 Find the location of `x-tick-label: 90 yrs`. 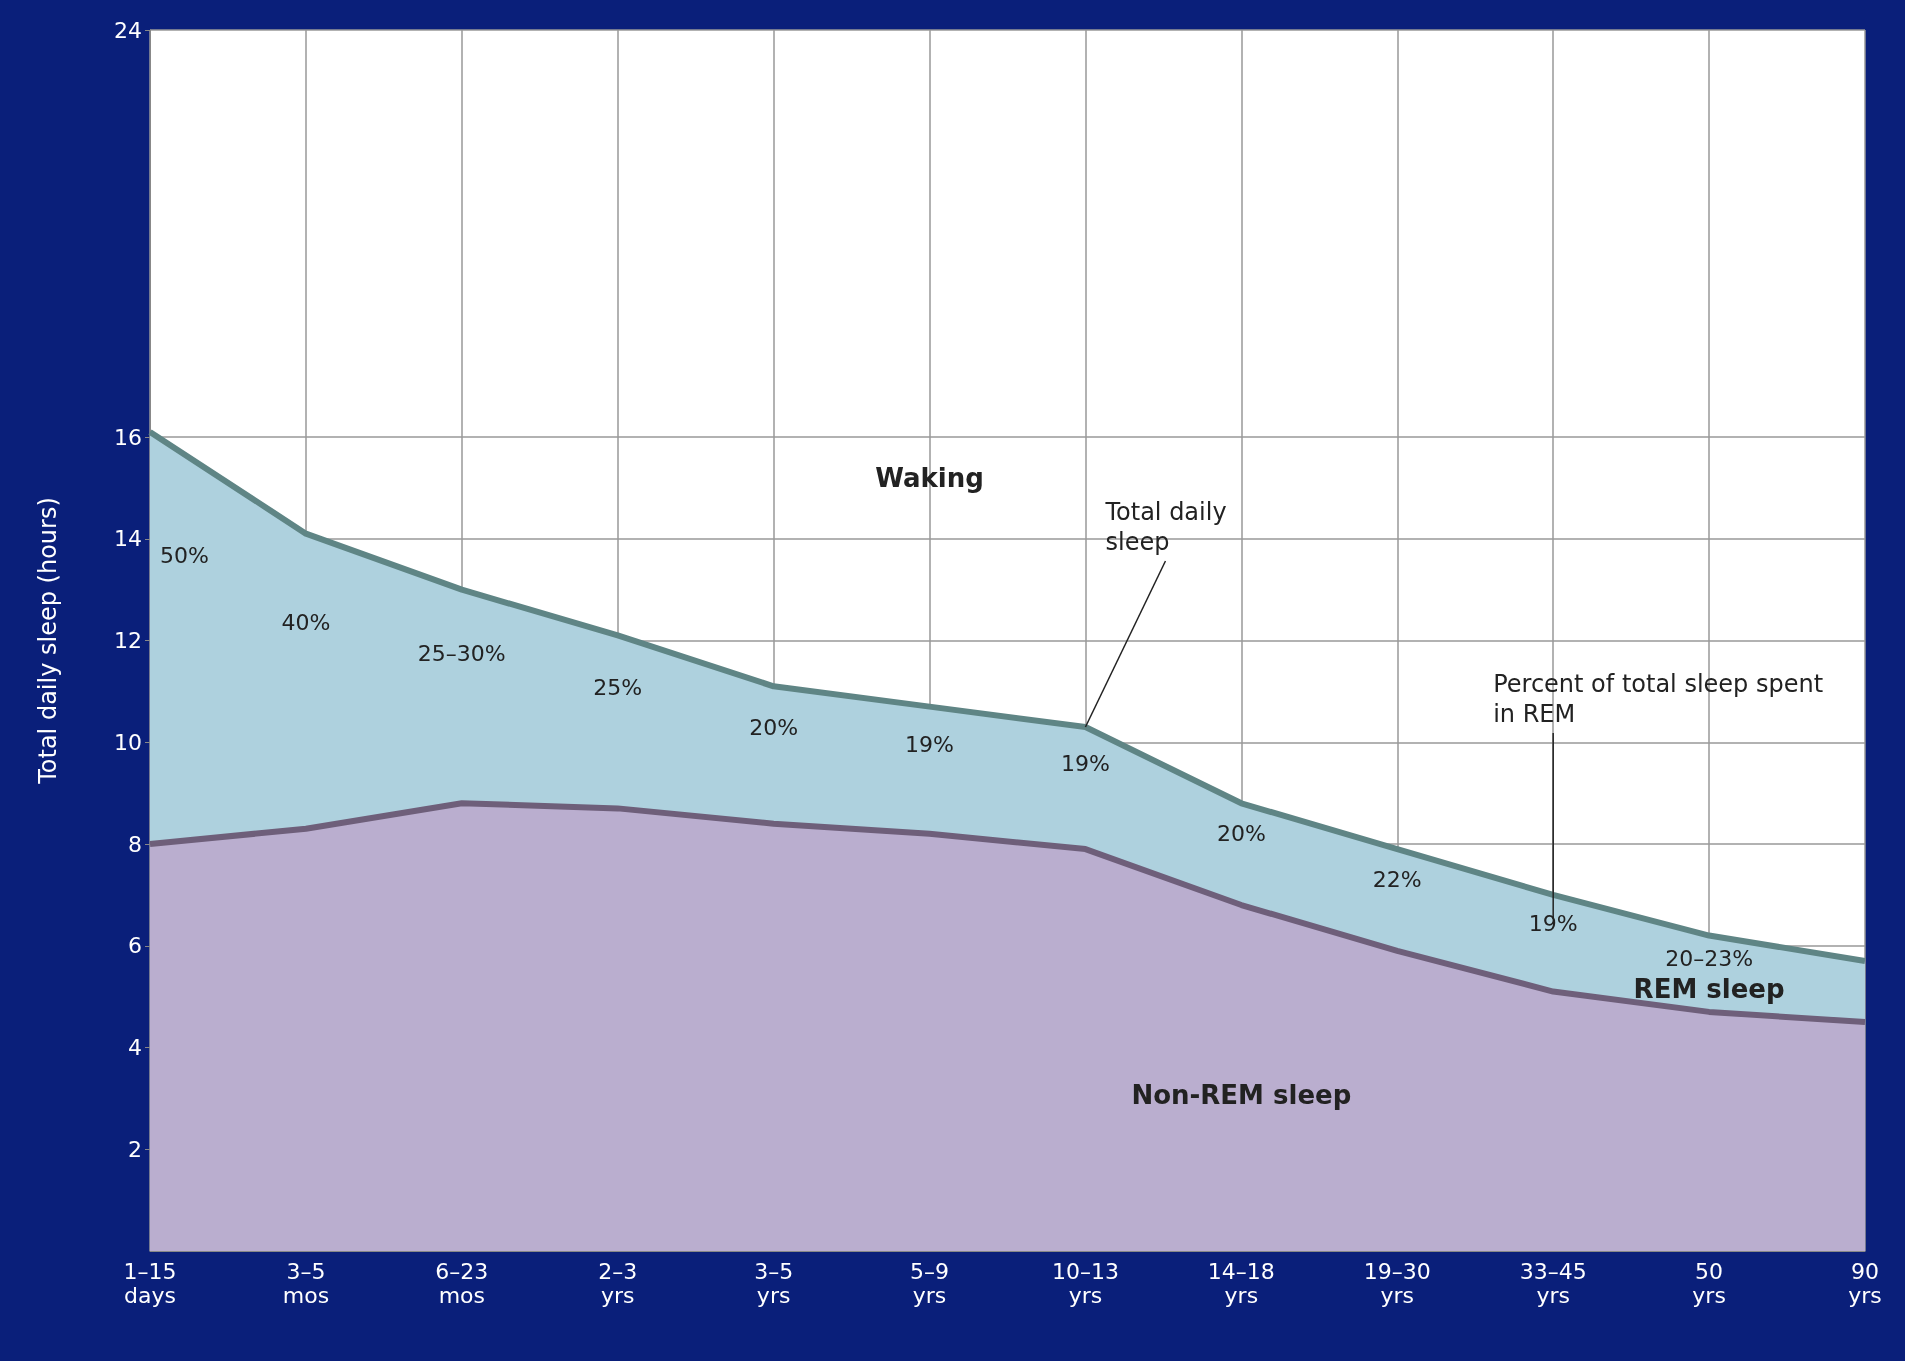

x-tick-label: 90 yrs is located at coordinates (1865, 1283).